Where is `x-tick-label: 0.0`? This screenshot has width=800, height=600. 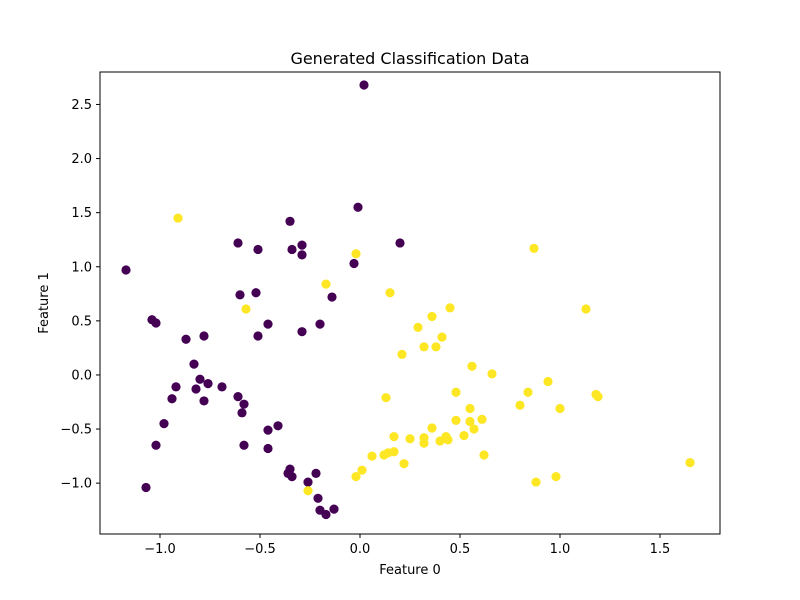
x-tick-label: 0.0 is located at coordinates (360, 549).